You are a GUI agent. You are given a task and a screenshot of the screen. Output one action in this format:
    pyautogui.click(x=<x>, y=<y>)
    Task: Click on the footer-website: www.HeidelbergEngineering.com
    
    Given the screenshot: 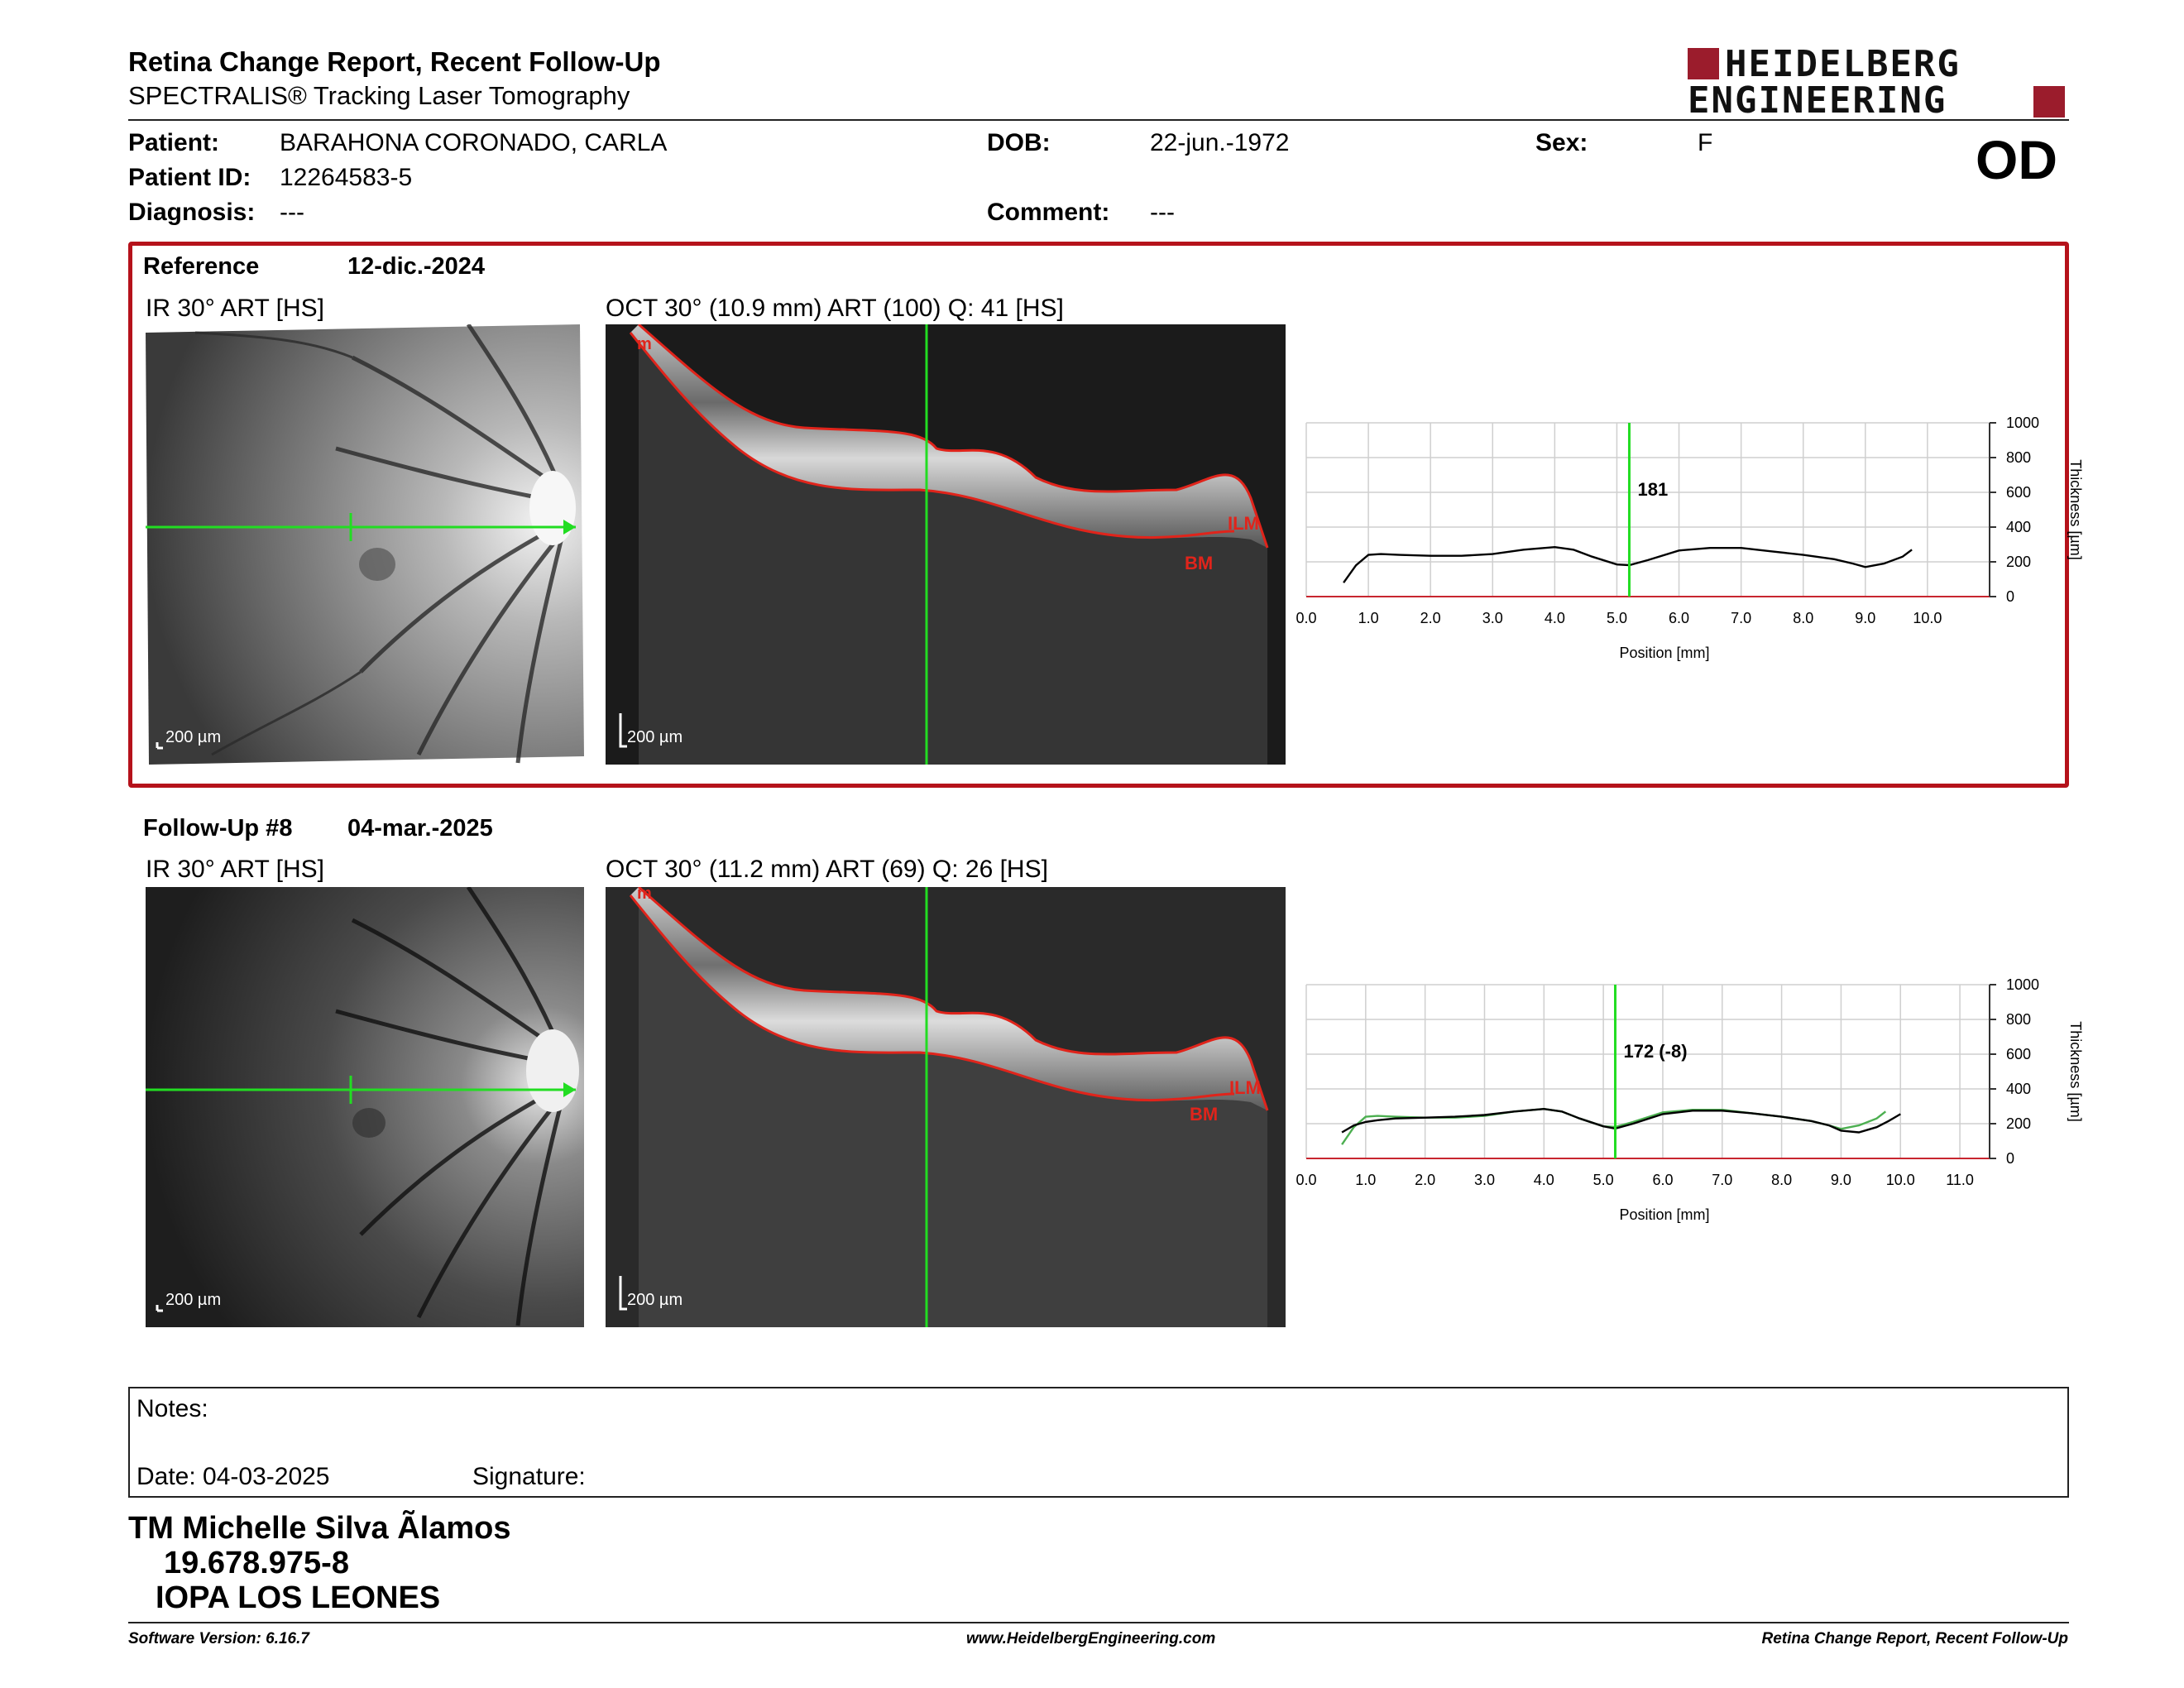 What is the action you would take?
    pyautogui.click(x=1091, y=1638)
    